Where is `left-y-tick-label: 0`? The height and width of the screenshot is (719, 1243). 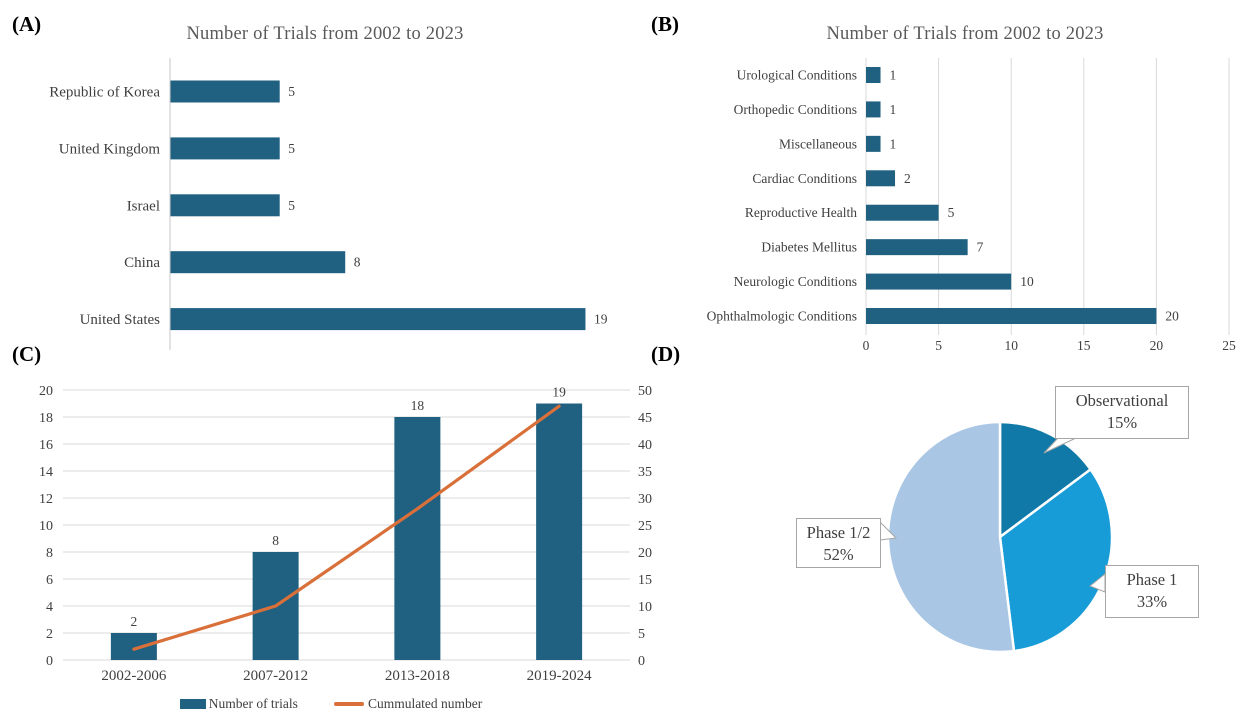
left-y-tick-label: 0 is located at coordinates (49, 661).